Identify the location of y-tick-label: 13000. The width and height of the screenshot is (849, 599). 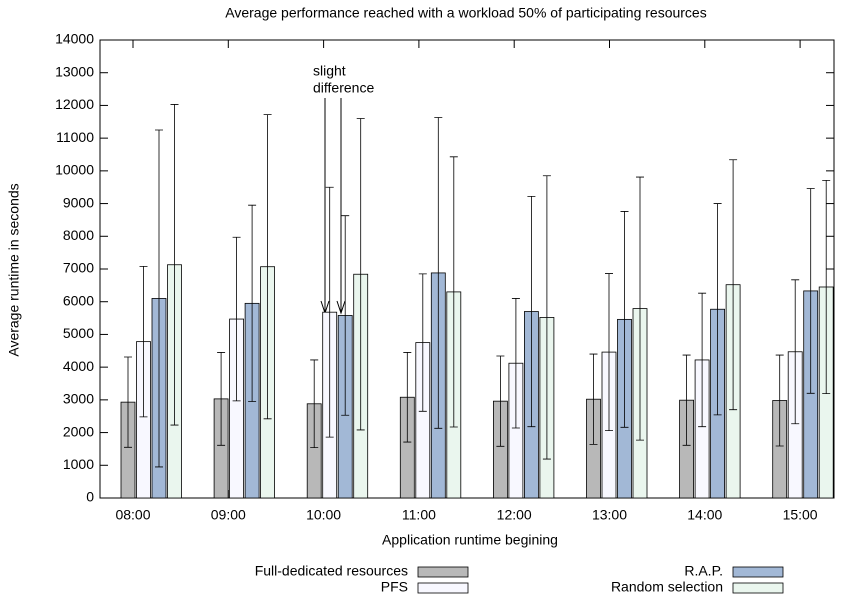
(74, 71).